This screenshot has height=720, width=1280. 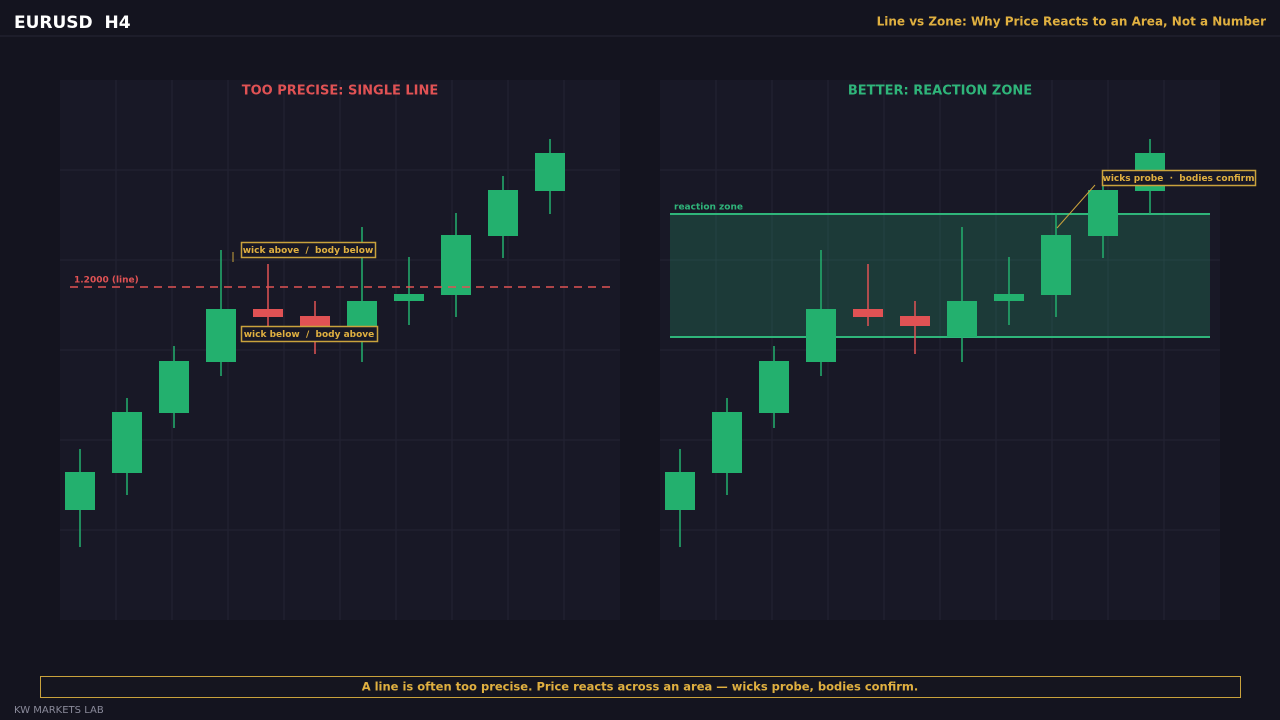 What do you see at coordinates (340, 91) in the screenshot?
I see `panel-title: TOO PRECISE: SINGLE LINE` at bounding box center [340, 91].